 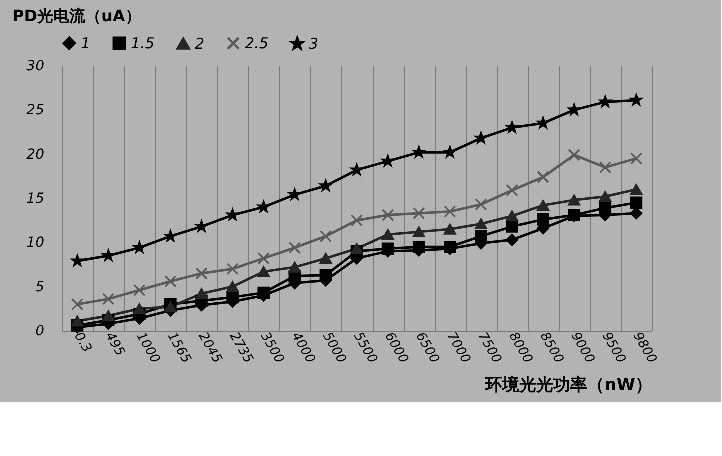 What do you see at coordinates (77, 16) in the screenshot?
I see `y-axis-title: PD光电流（uA）` at bounding box center [77, 16].